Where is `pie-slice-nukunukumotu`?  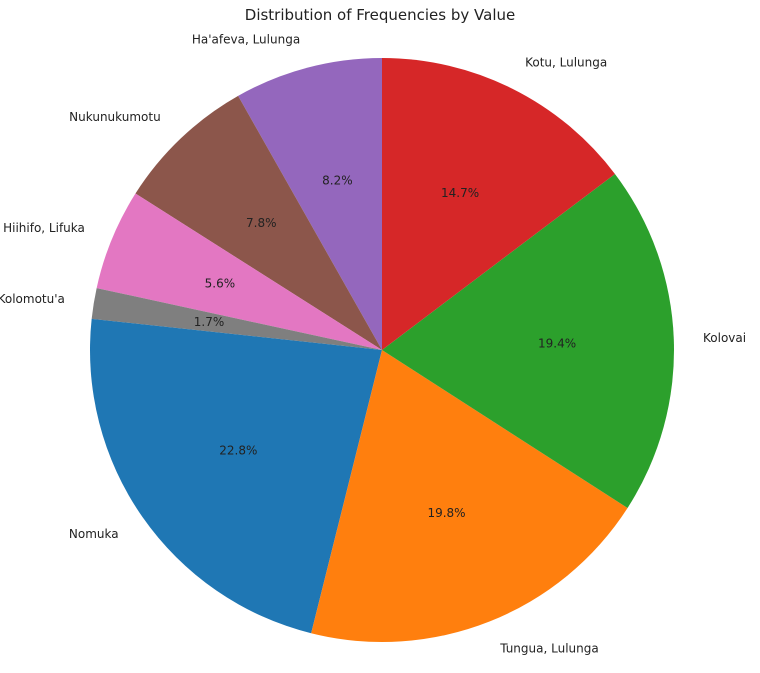 pie-slice-nukunukumotu is located at coordinates (258, 222).